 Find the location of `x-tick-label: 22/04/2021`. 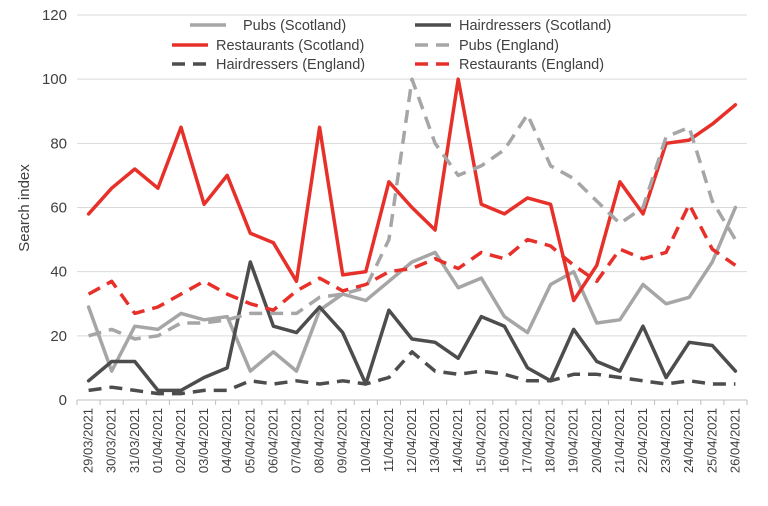

x-tick-label: 22/04/2021 is located at coordinates (642, 440).